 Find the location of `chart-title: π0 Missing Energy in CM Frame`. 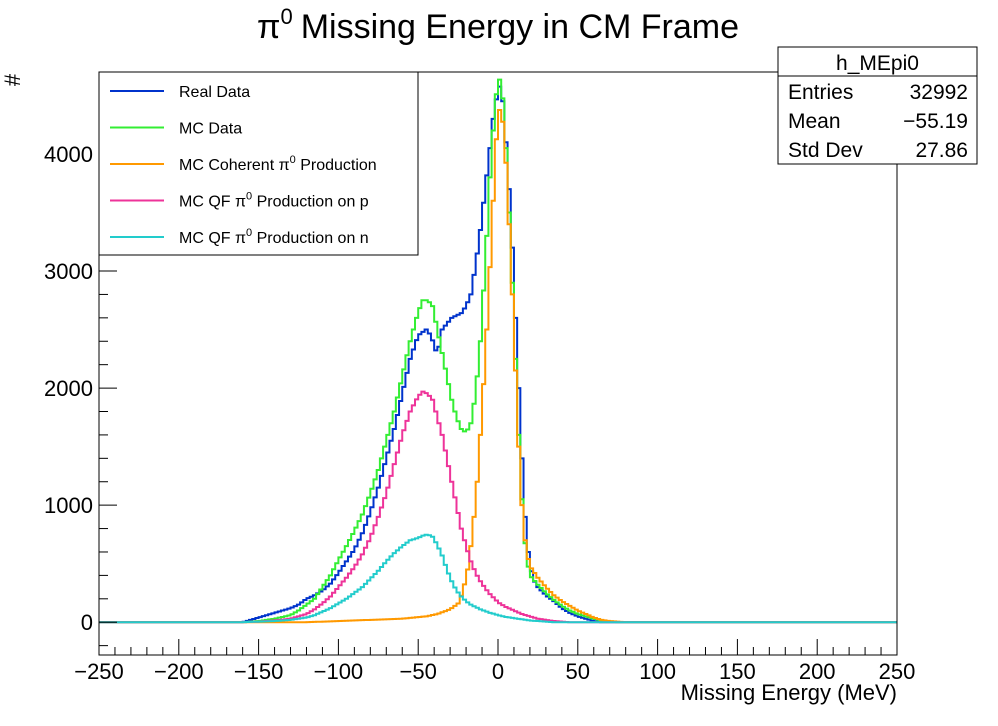

chart-title: π0 Missing Energy in CM Frame is located at coordinates (498, 25).